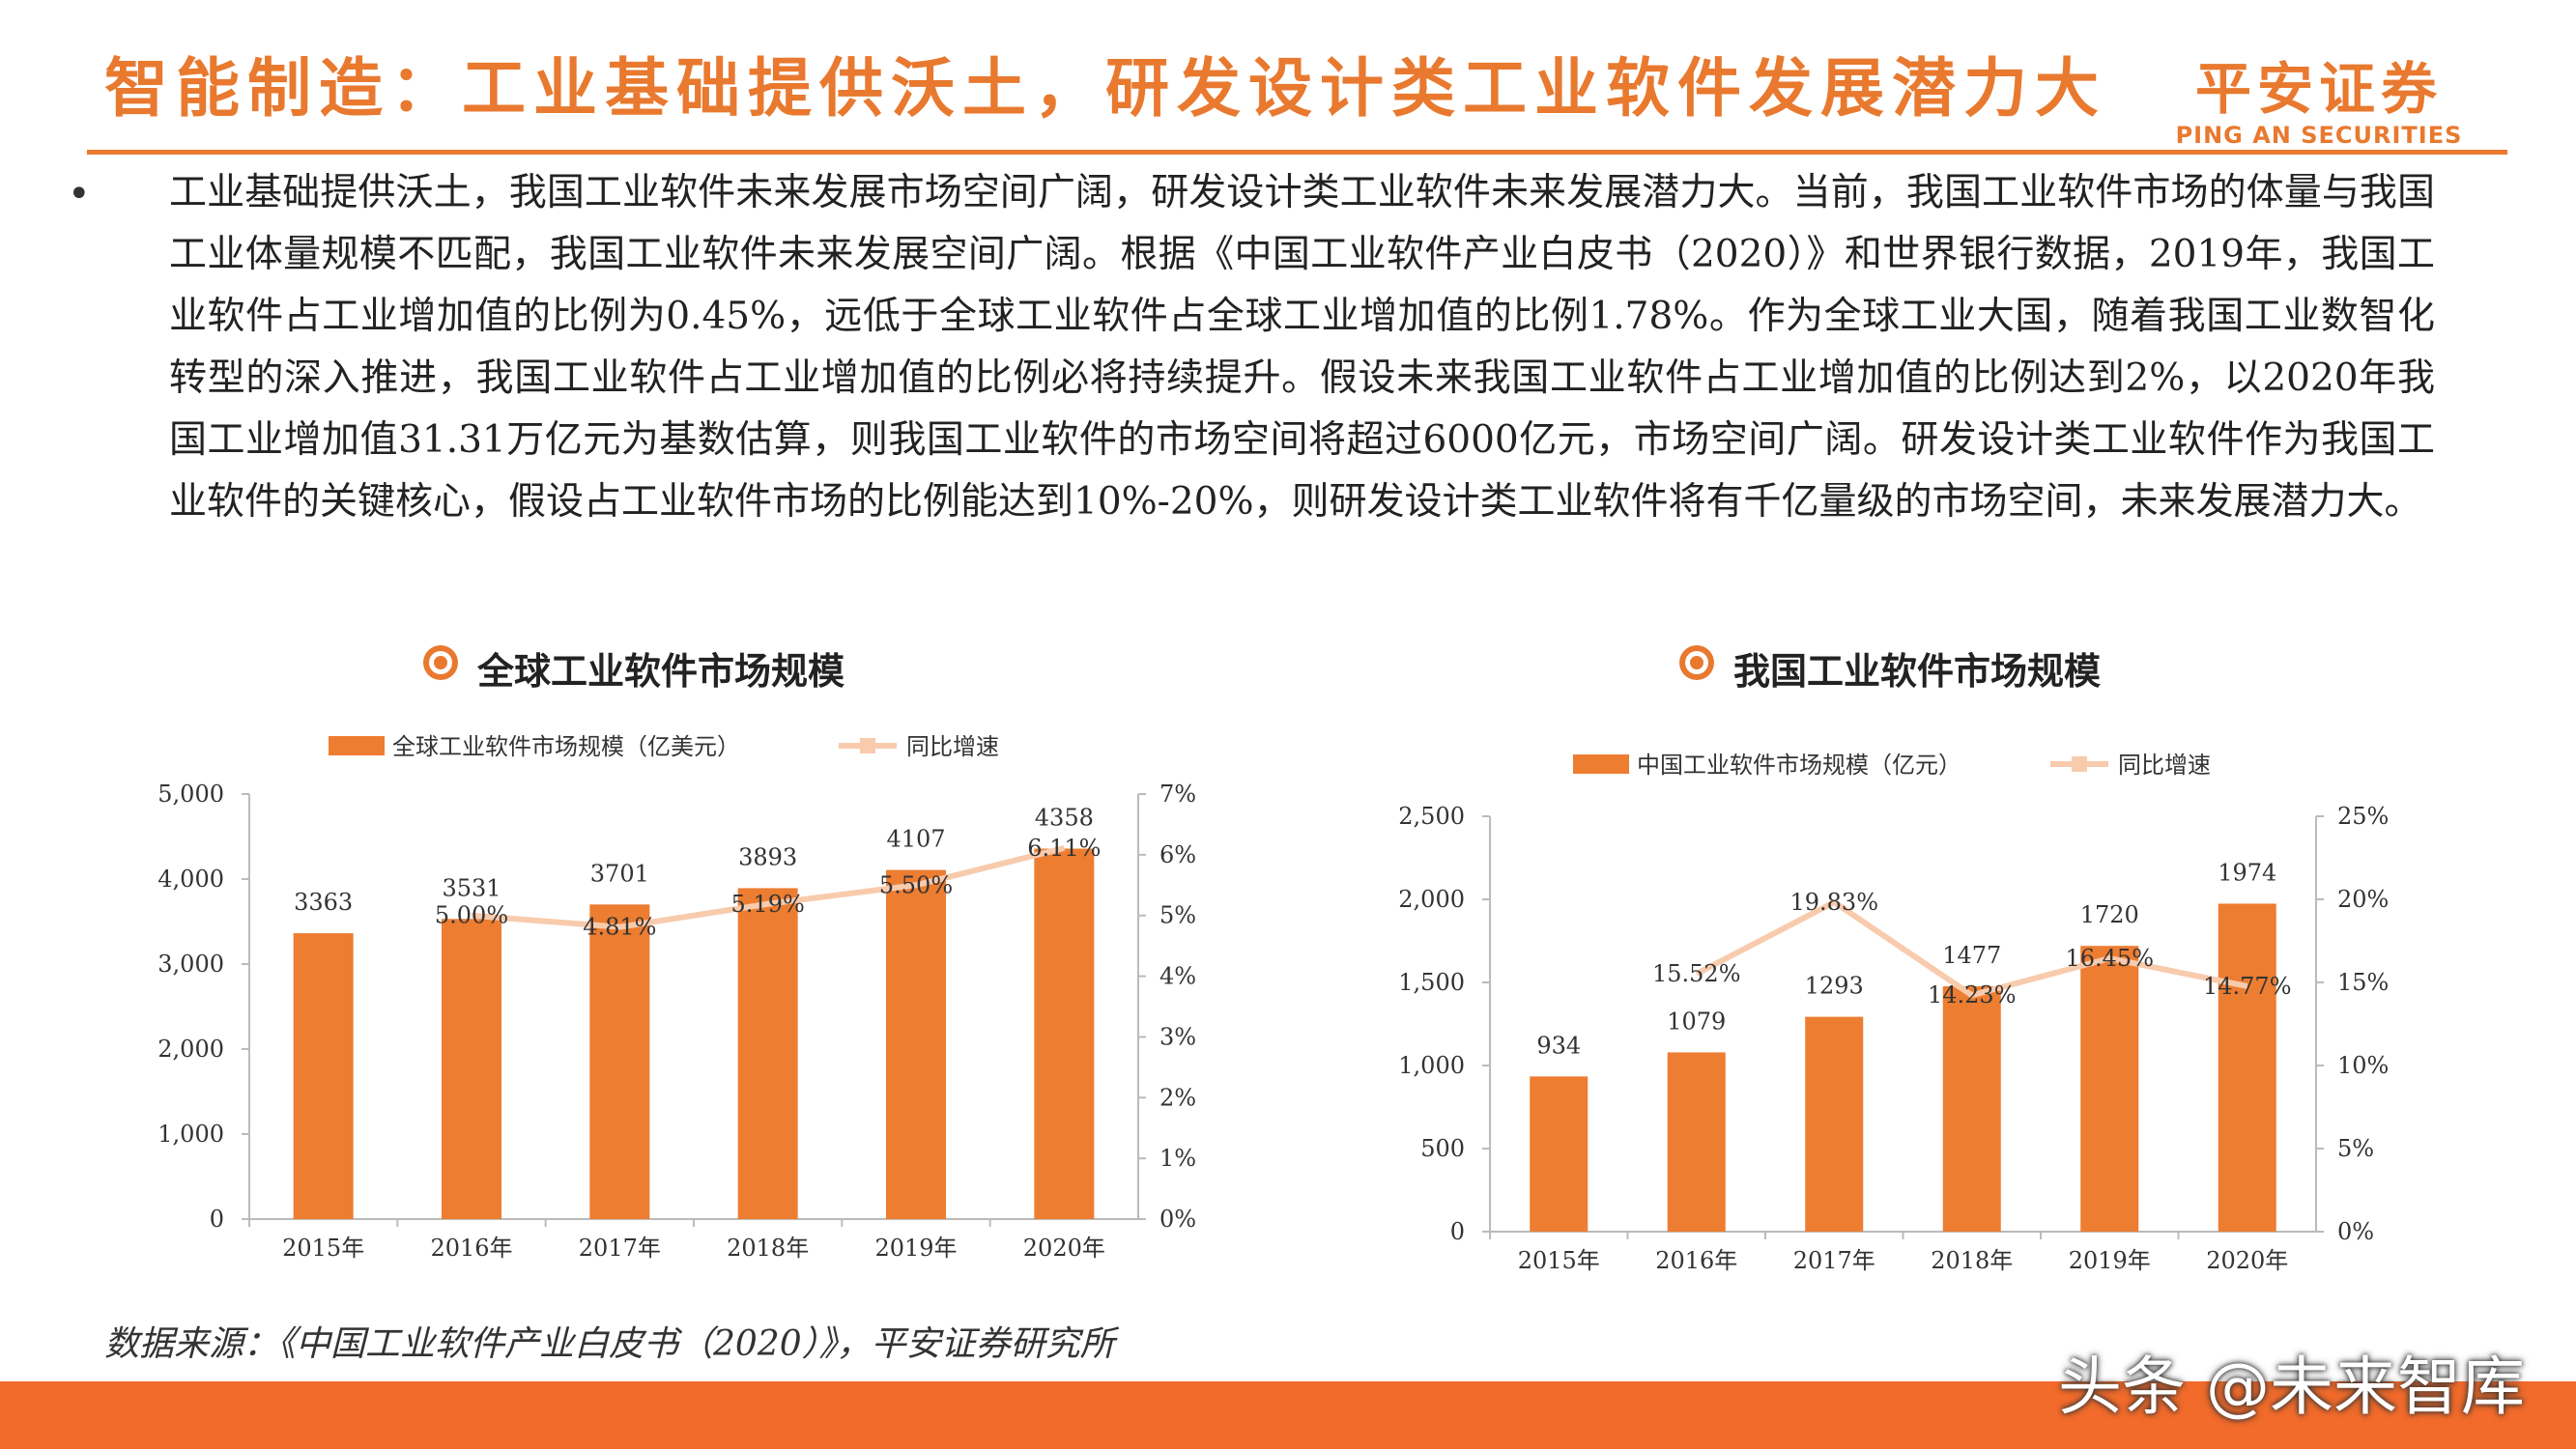 The image size is (2576, 1449). Describe the element at coordinates (2110, 958) in the screenshot. I see `growth-value-label: 16.45%` at that location.